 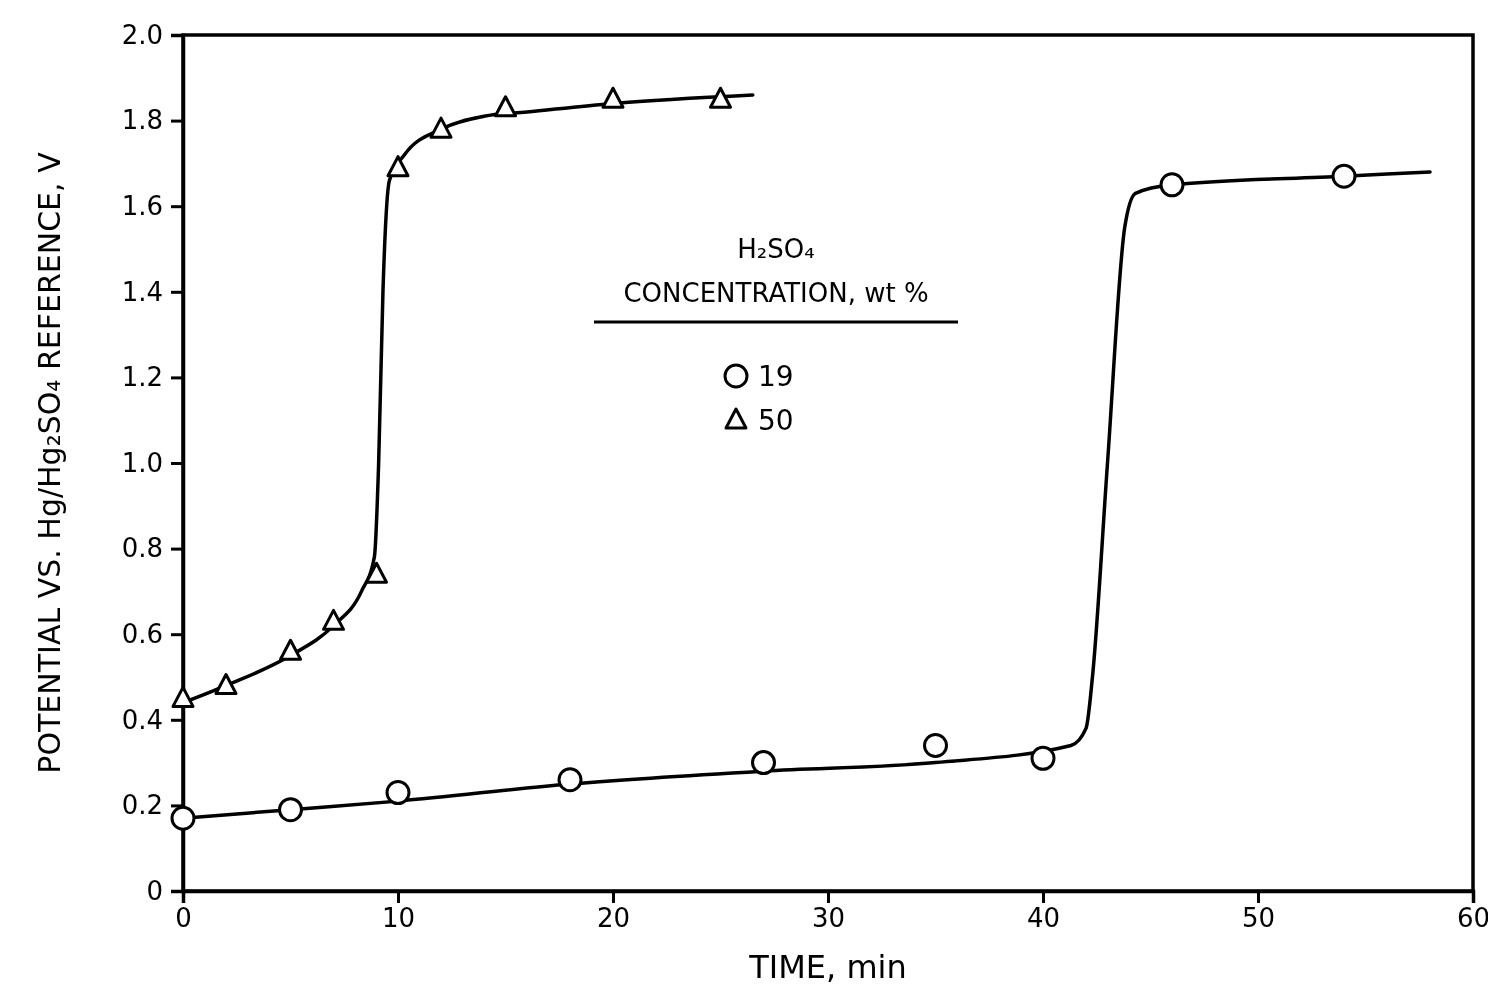 I want to click on x-tick-label: 0, so click(x=183, y=918).